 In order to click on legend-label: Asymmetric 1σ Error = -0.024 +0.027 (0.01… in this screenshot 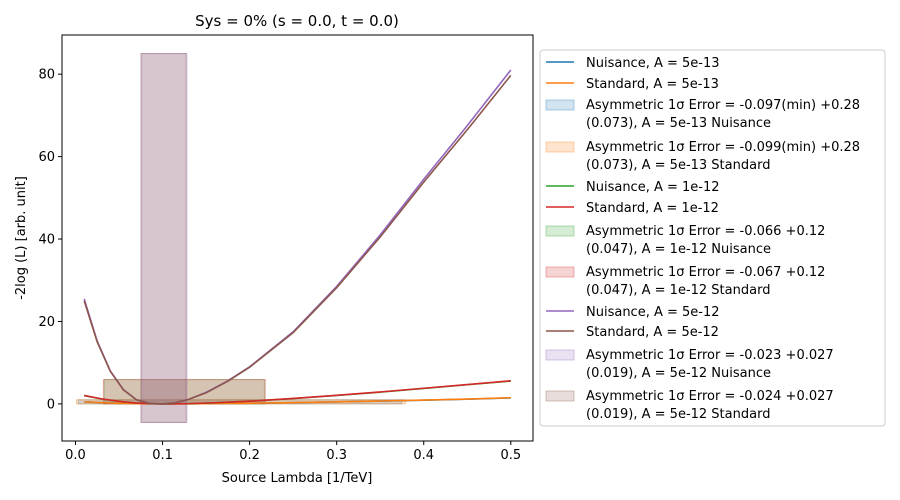, I will do `click(710, 405)`.